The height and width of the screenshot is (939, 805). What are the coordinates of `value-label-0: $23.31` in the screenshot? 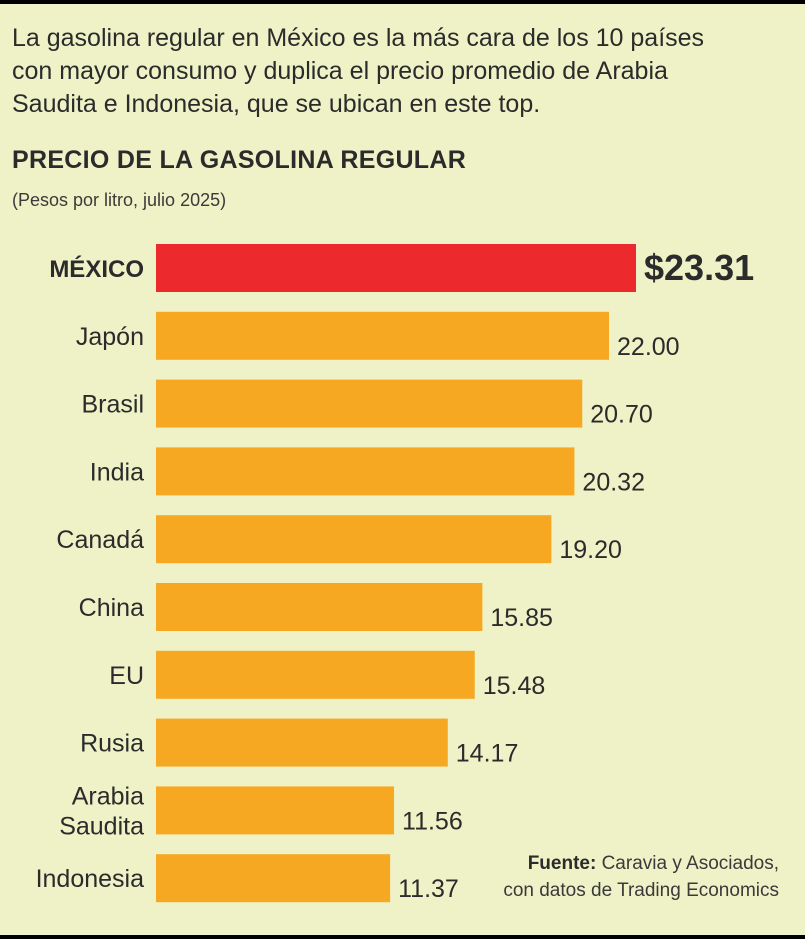 It's located at (699, 267).